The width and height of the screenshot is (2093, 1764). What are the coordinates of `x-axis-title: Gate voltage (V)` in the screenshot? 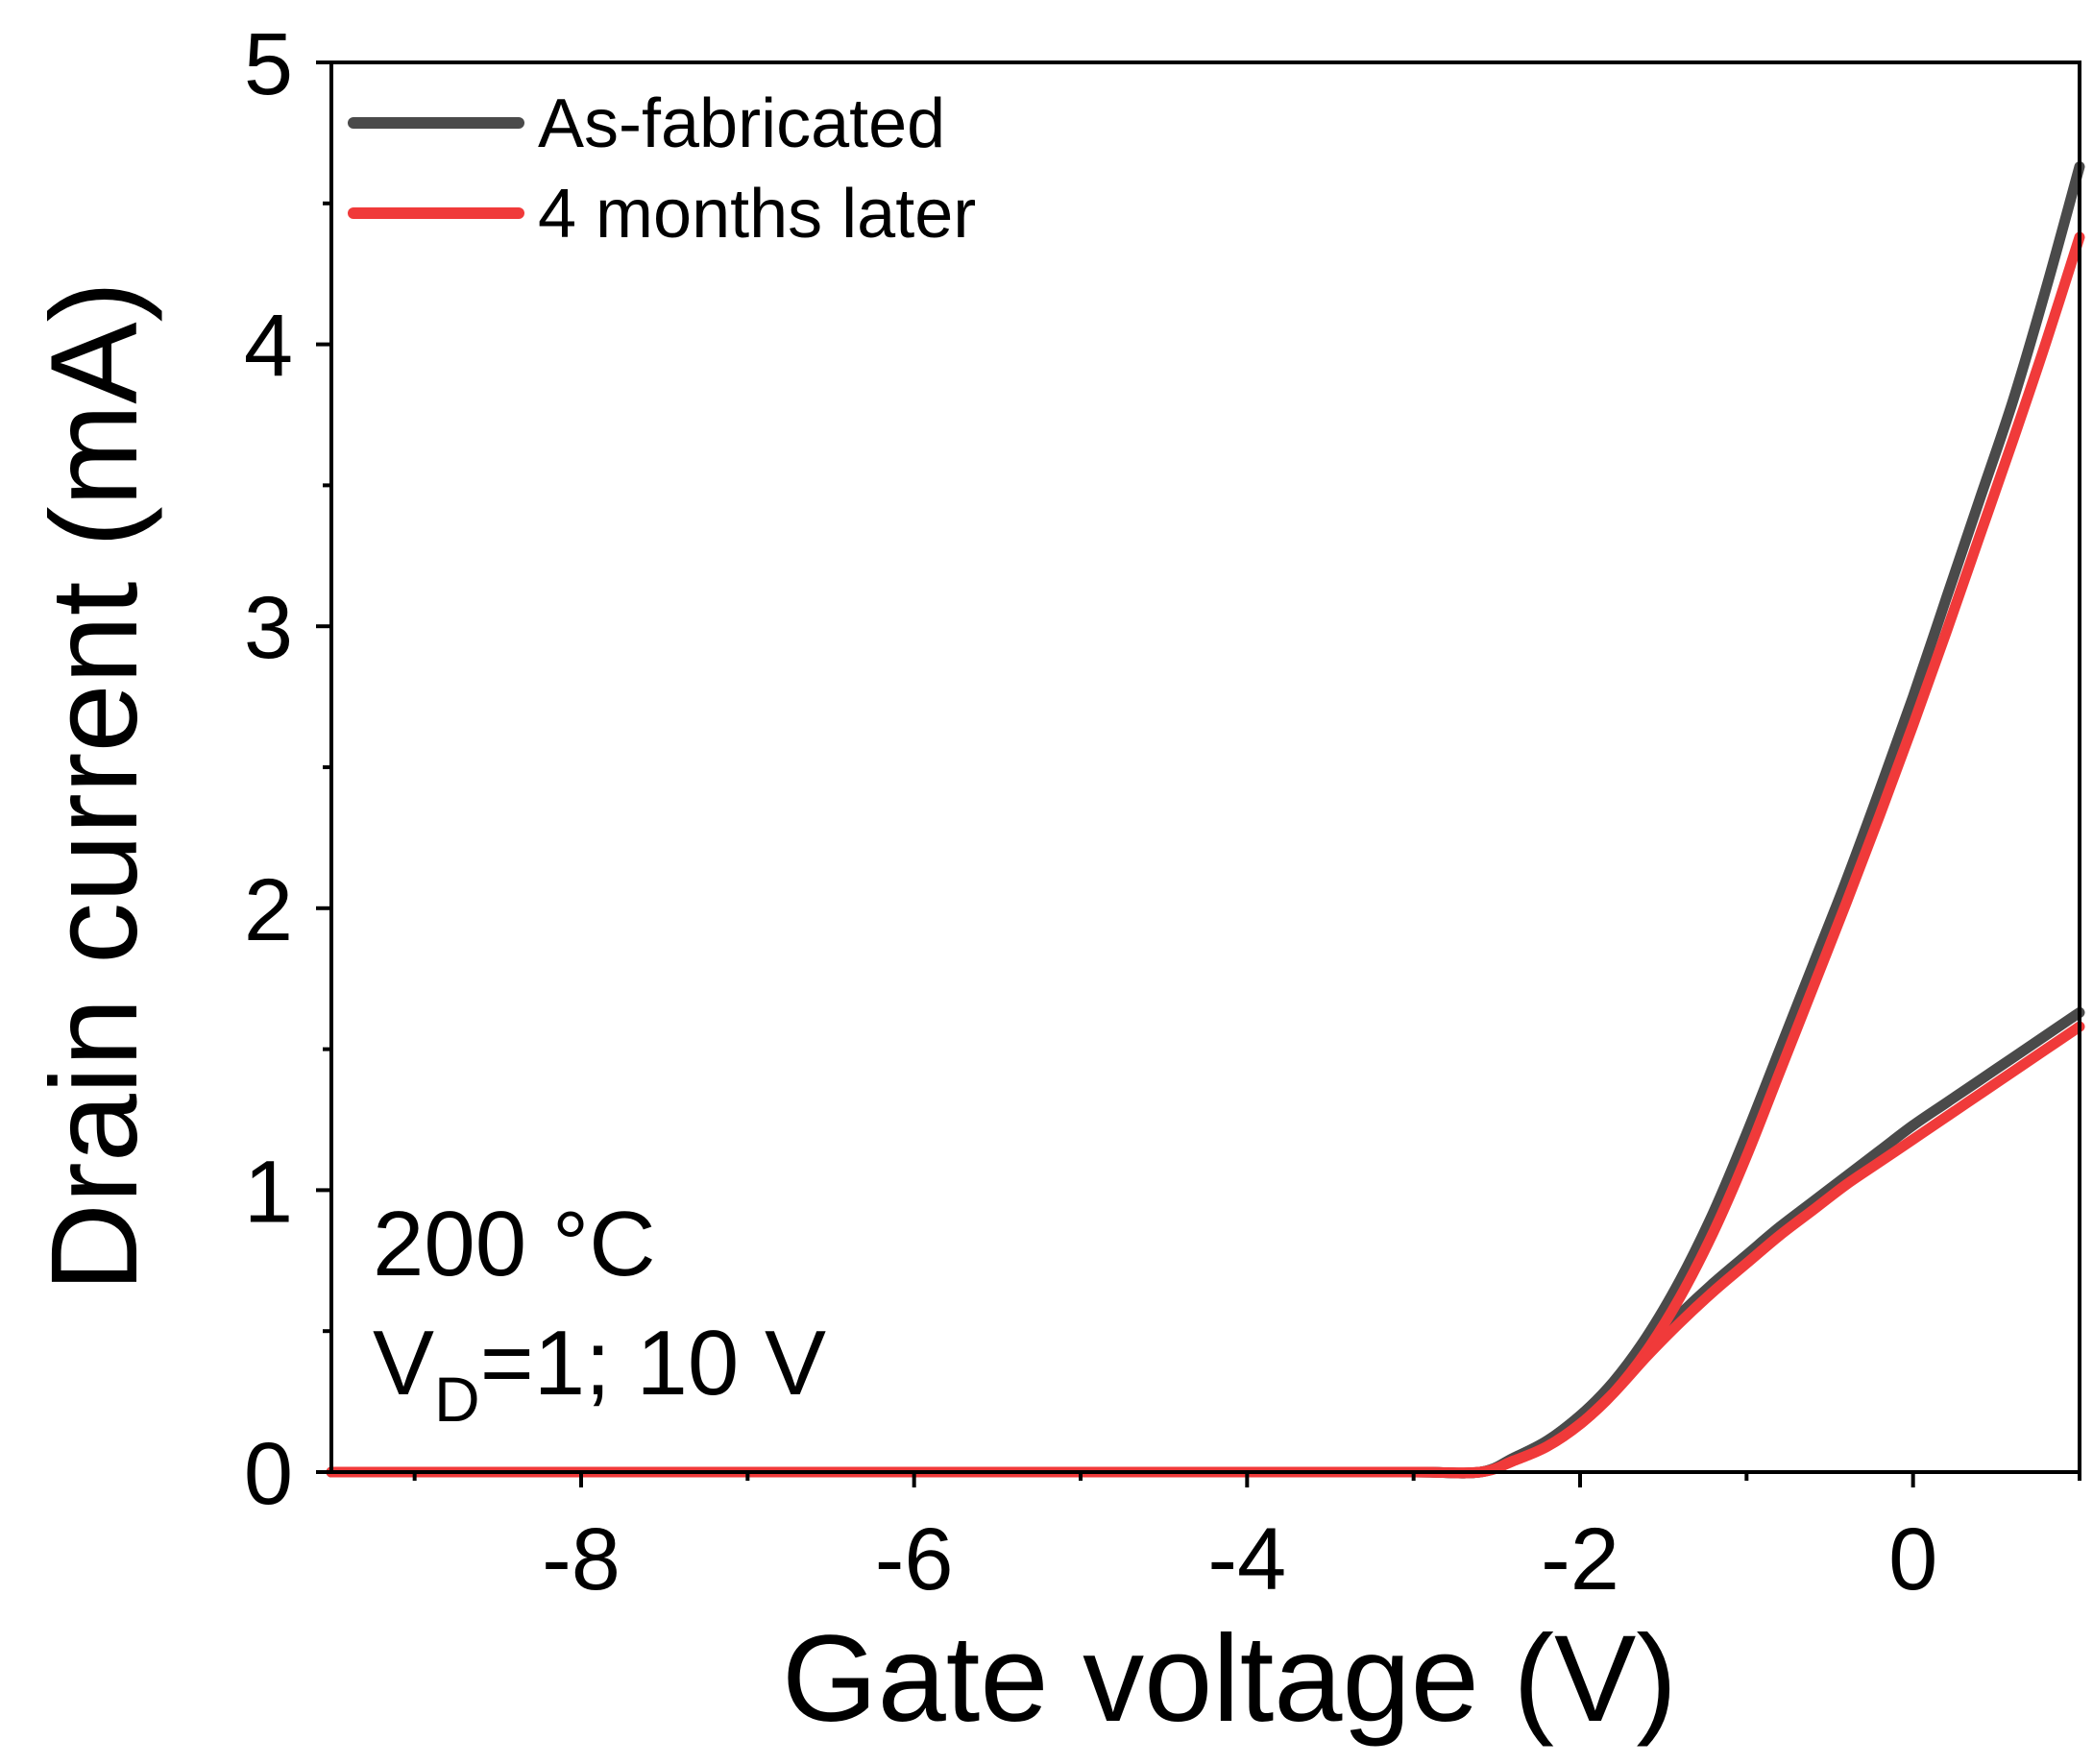 It's located at (1229, 1679).